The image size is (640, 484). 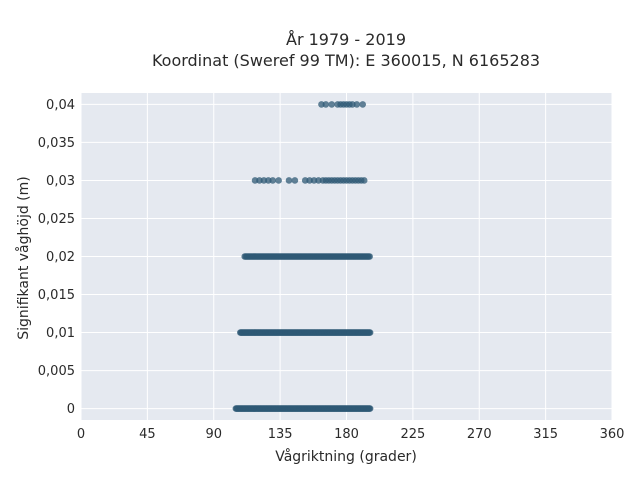 I want to click on y-tick-labels: 0 0,005 0,01 0,015 0,02 0,025 0,03 0,035 0,04, so click(x=56, y=257).